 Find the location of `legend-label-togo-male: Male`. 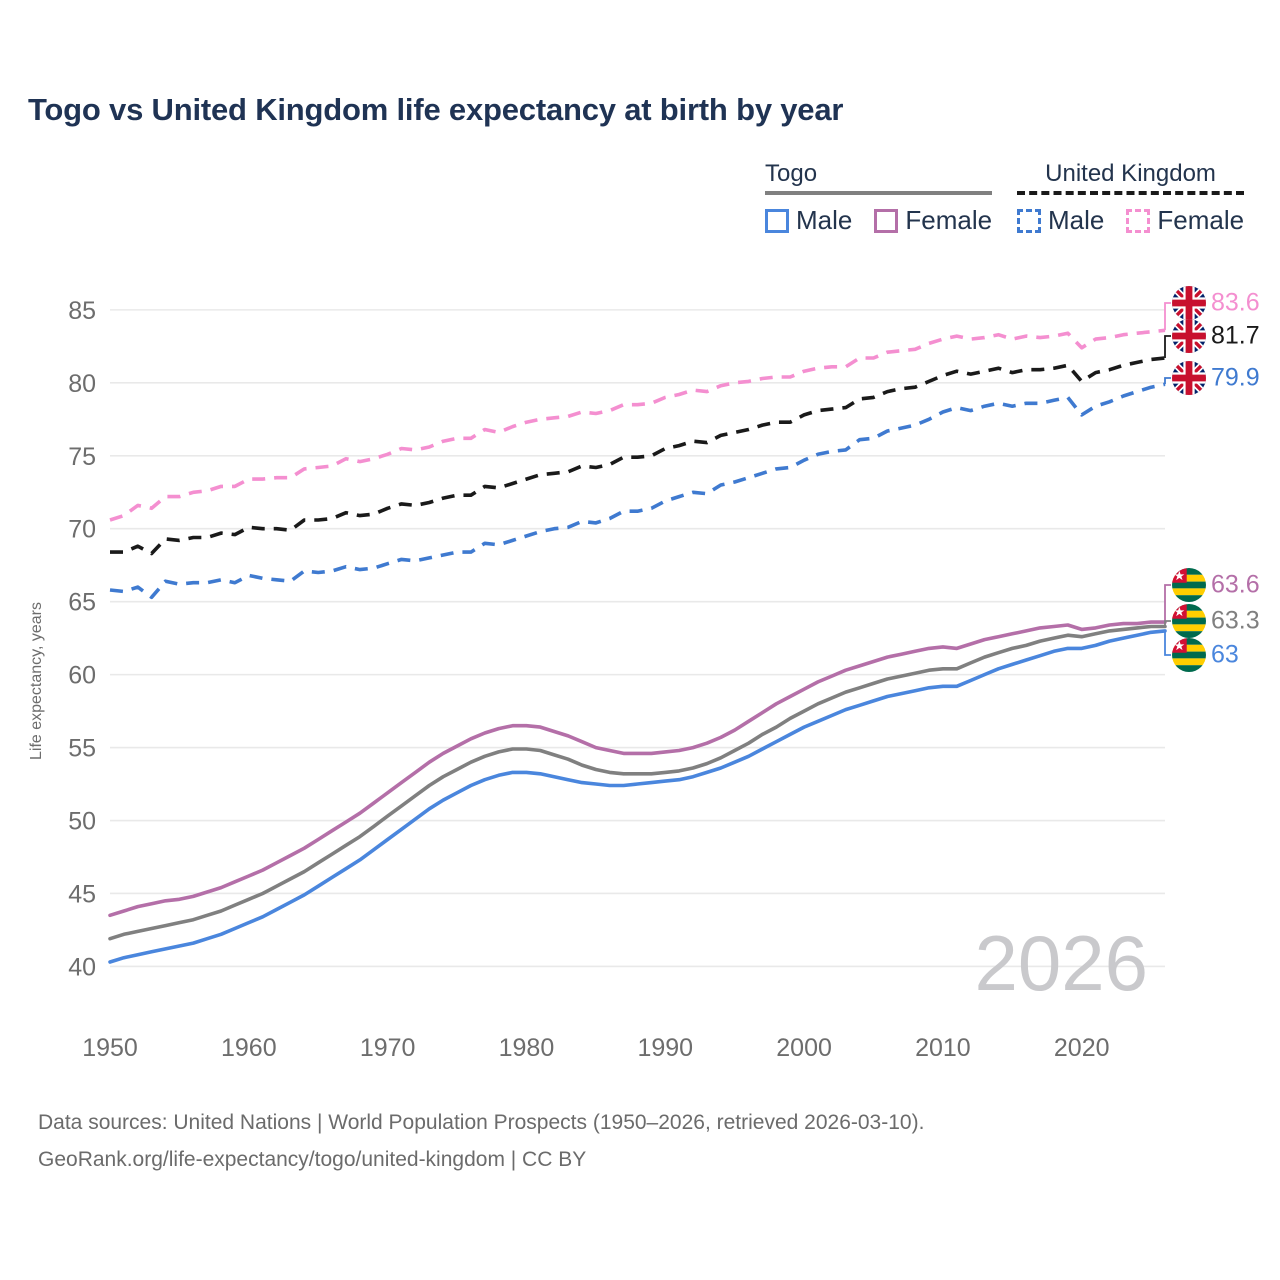

legend-label-togo-male: Male is located at coordinates (824, 220).